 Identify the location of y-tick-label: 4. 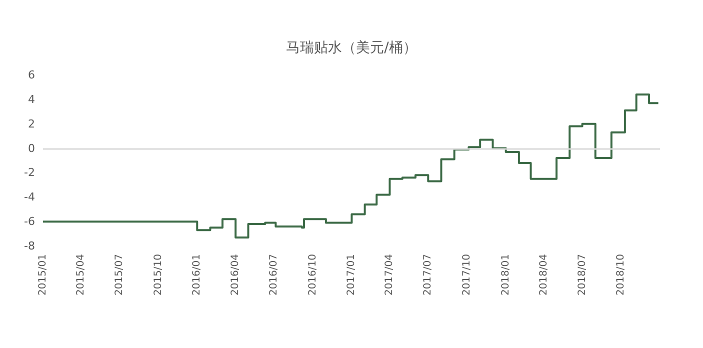
(31, 99).